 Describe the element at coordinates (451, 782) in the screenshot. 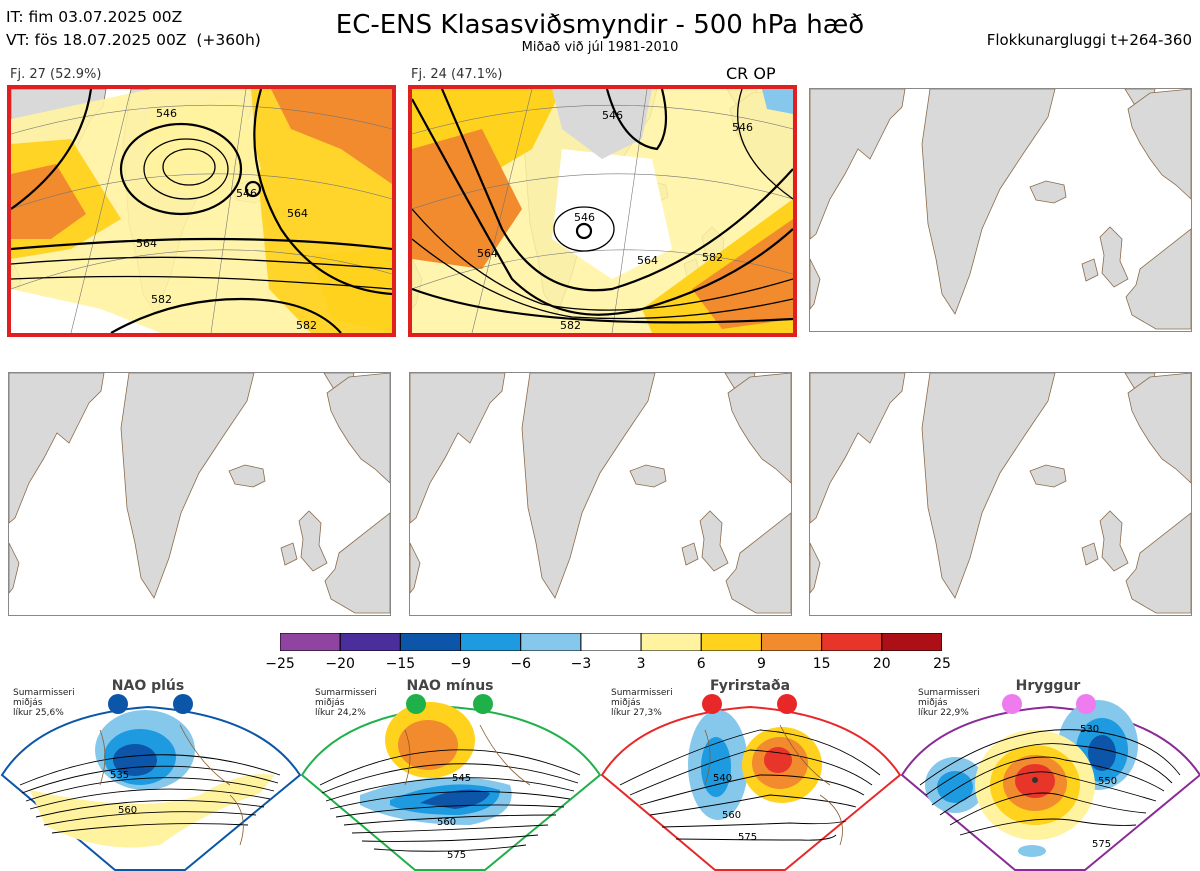

I see `regime-nao-minus: 545 560 575` at that location.